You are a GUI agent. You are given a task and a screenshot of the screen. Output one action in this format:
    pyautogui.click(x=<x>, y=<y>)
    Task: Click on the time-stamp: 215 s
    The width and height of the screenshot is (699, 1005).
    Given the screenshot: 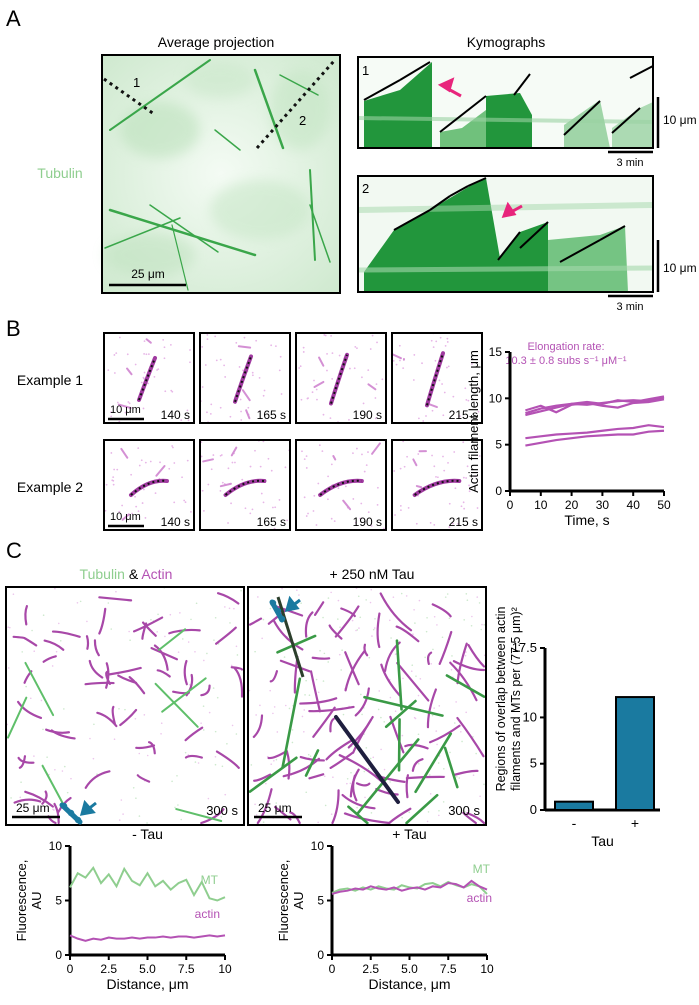 What is the action you would take?
    pyautogui.click(x=463, y=522)
    